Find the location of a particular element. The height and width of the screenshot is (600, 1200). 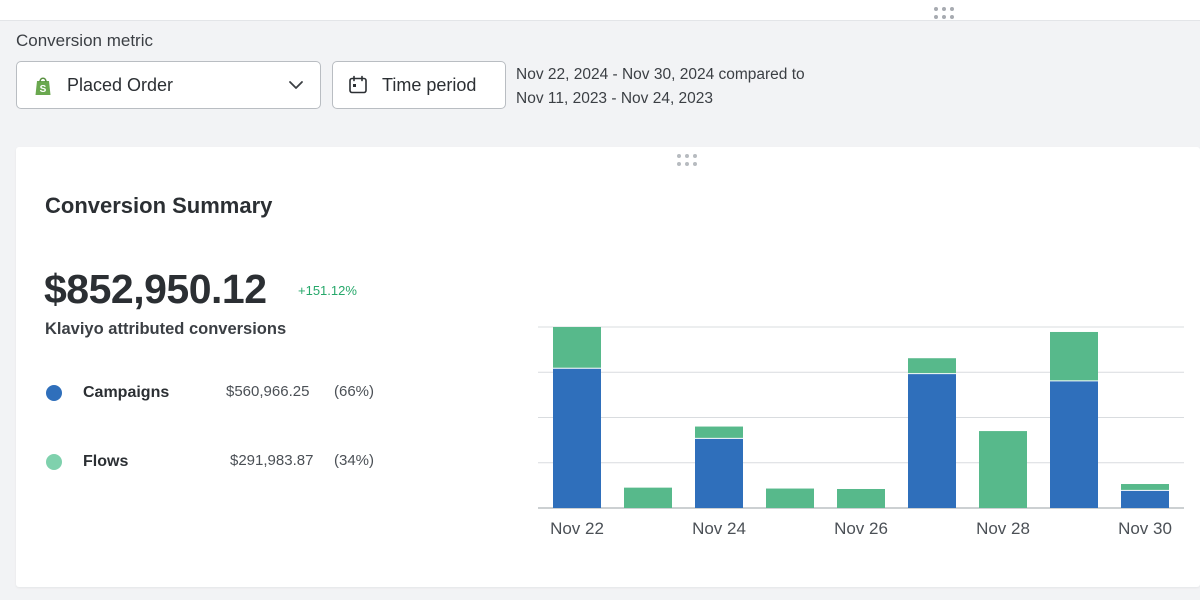

time-period-button: Time period is located at coordinates (419, 85).